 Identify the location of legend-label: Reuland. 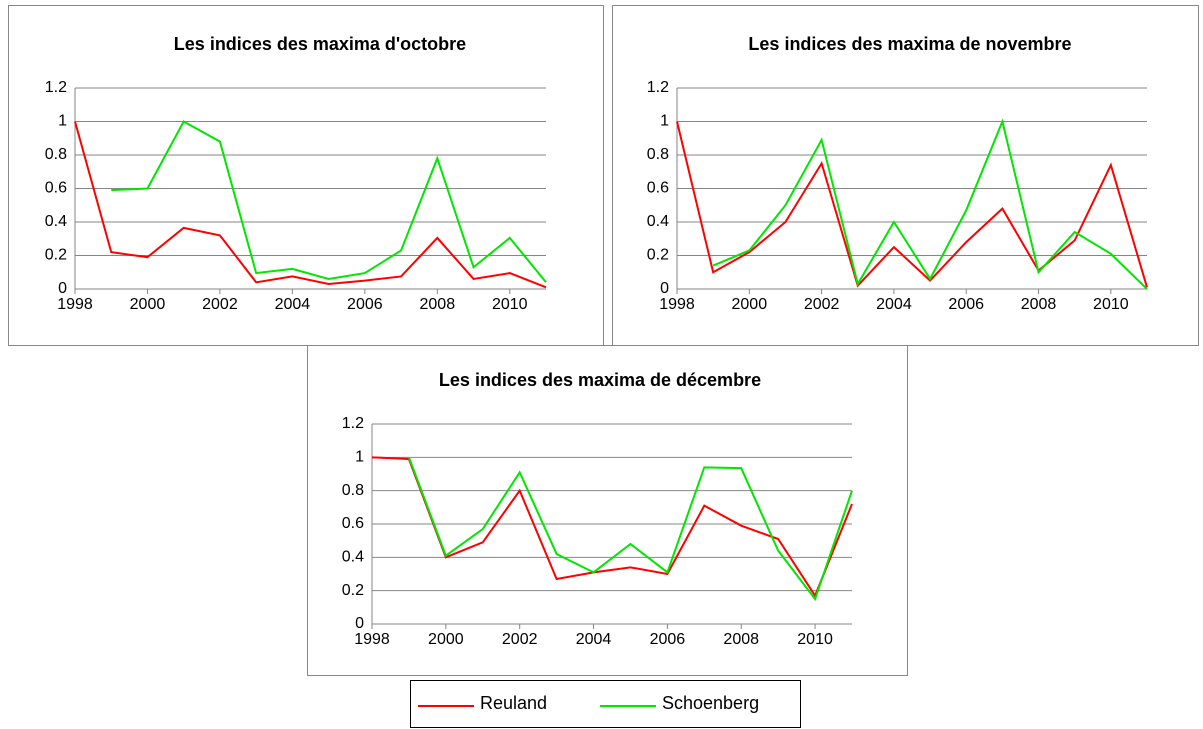
(513, 703).